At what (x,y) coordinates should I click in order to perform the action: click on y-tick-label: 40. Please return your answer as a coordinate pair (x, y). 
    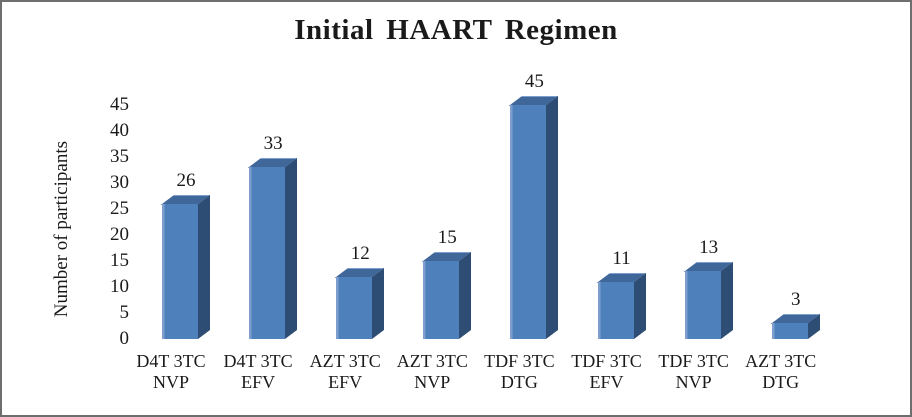
    Looking at the image, I should click on (119, 130).